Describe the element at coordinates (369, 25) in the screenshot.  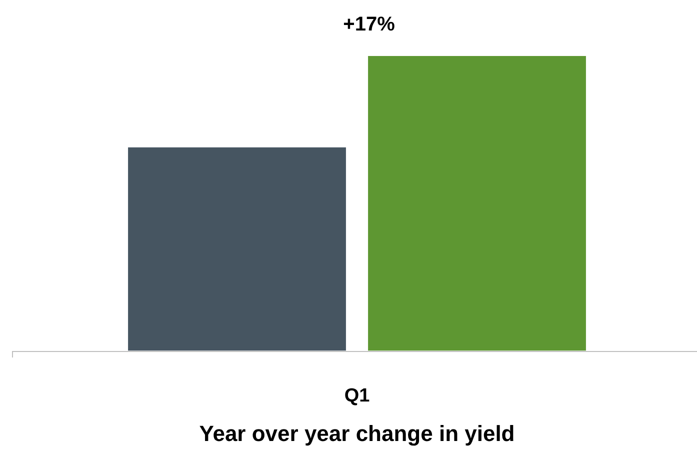
I see `text: +17%` at that location.